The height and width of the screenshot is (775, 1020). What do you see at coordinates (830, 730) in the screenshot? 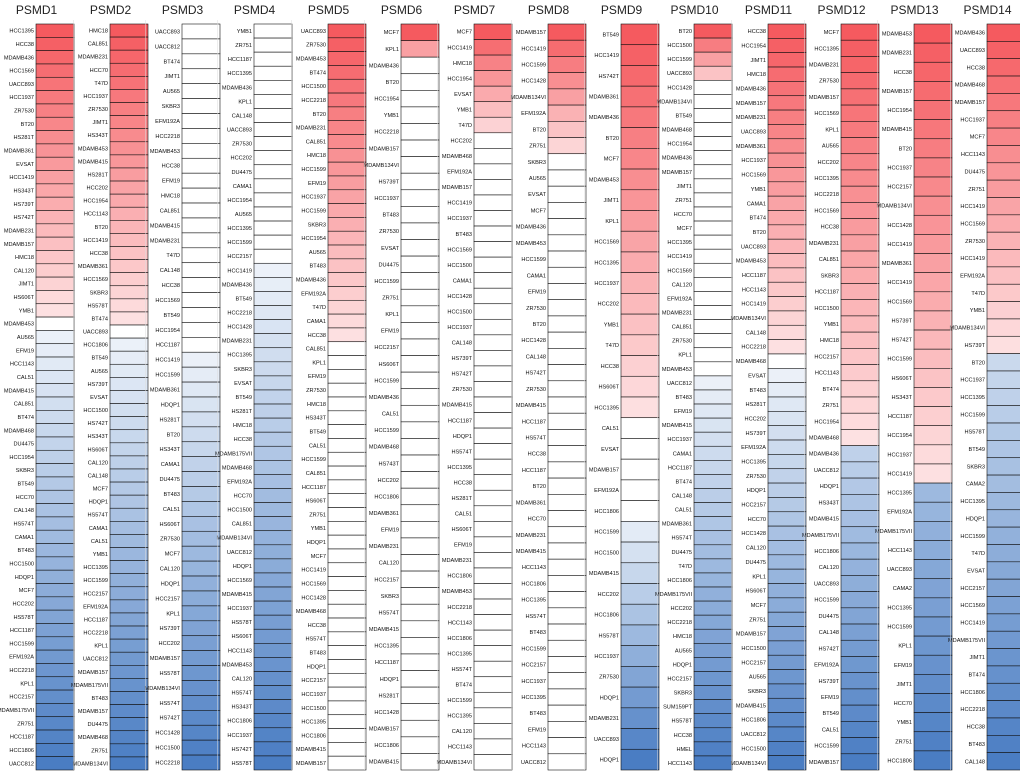
I see `cell-line-label: CAL51` at bounding box center [830, 730].